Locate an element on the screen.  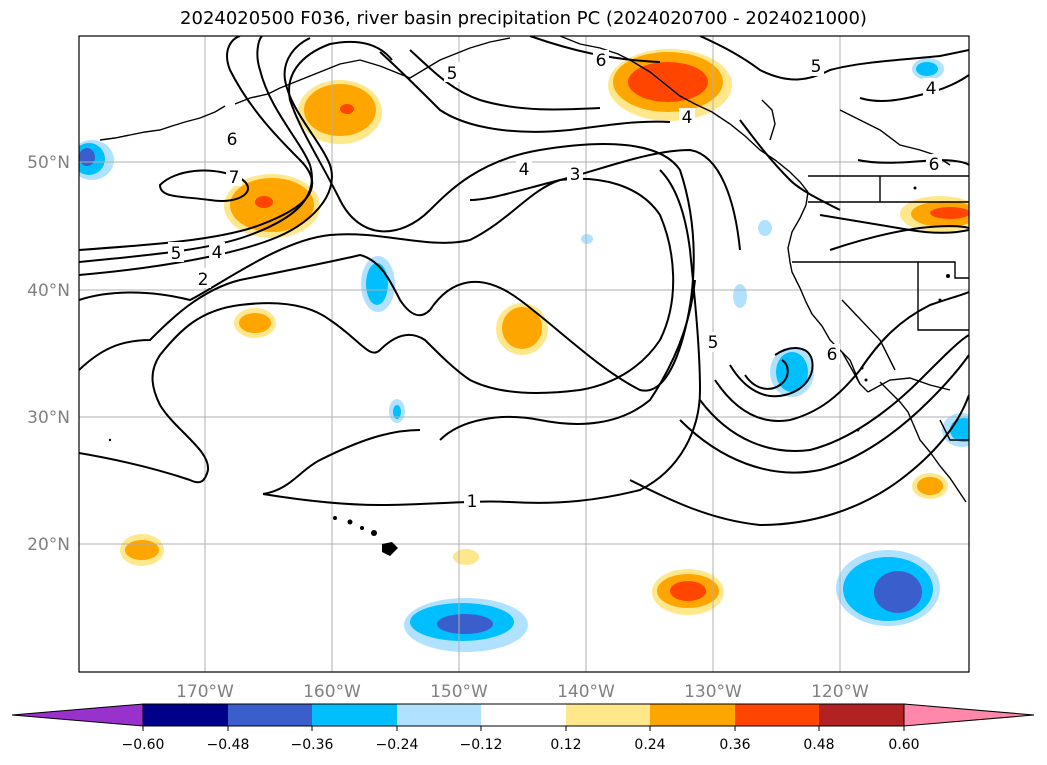
colorbar-tick-label: 0.36 is located at coordinates (734, 745).